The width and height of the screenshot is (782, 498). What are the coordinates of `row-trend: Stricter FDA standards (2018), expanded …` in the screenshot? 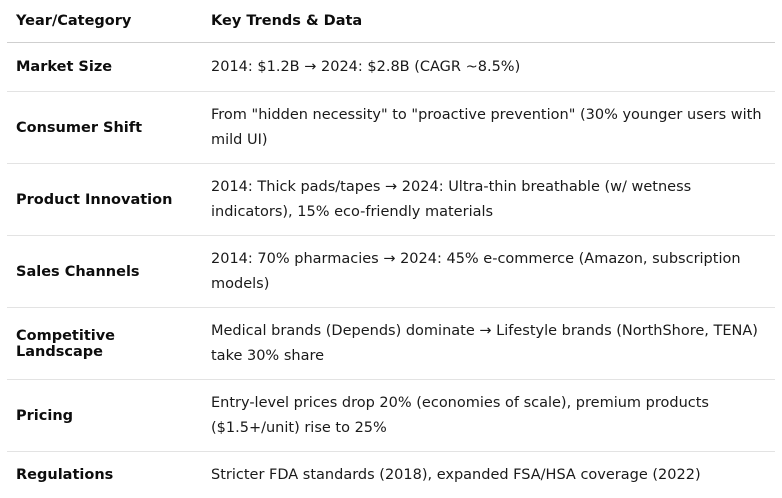 It's located at (456, 474).